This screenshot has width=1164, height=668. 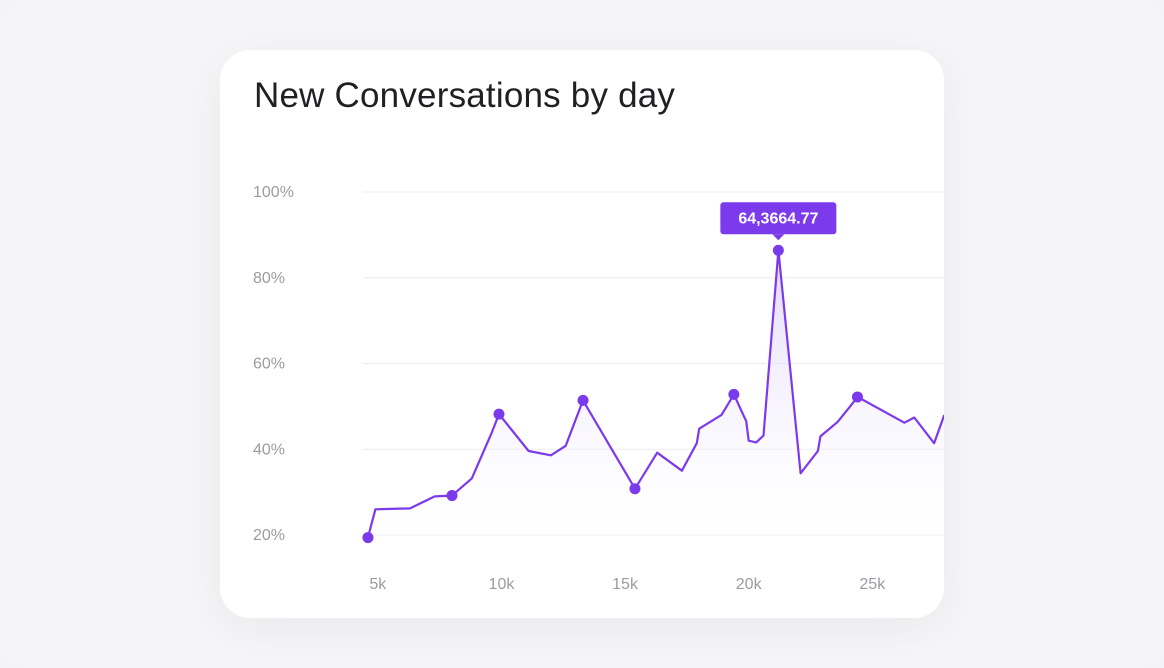 What do you see at coordinates (465, 95) in the screenshot?
I see `chart-title: New Conversations by day` at bounding box center [465, 95].